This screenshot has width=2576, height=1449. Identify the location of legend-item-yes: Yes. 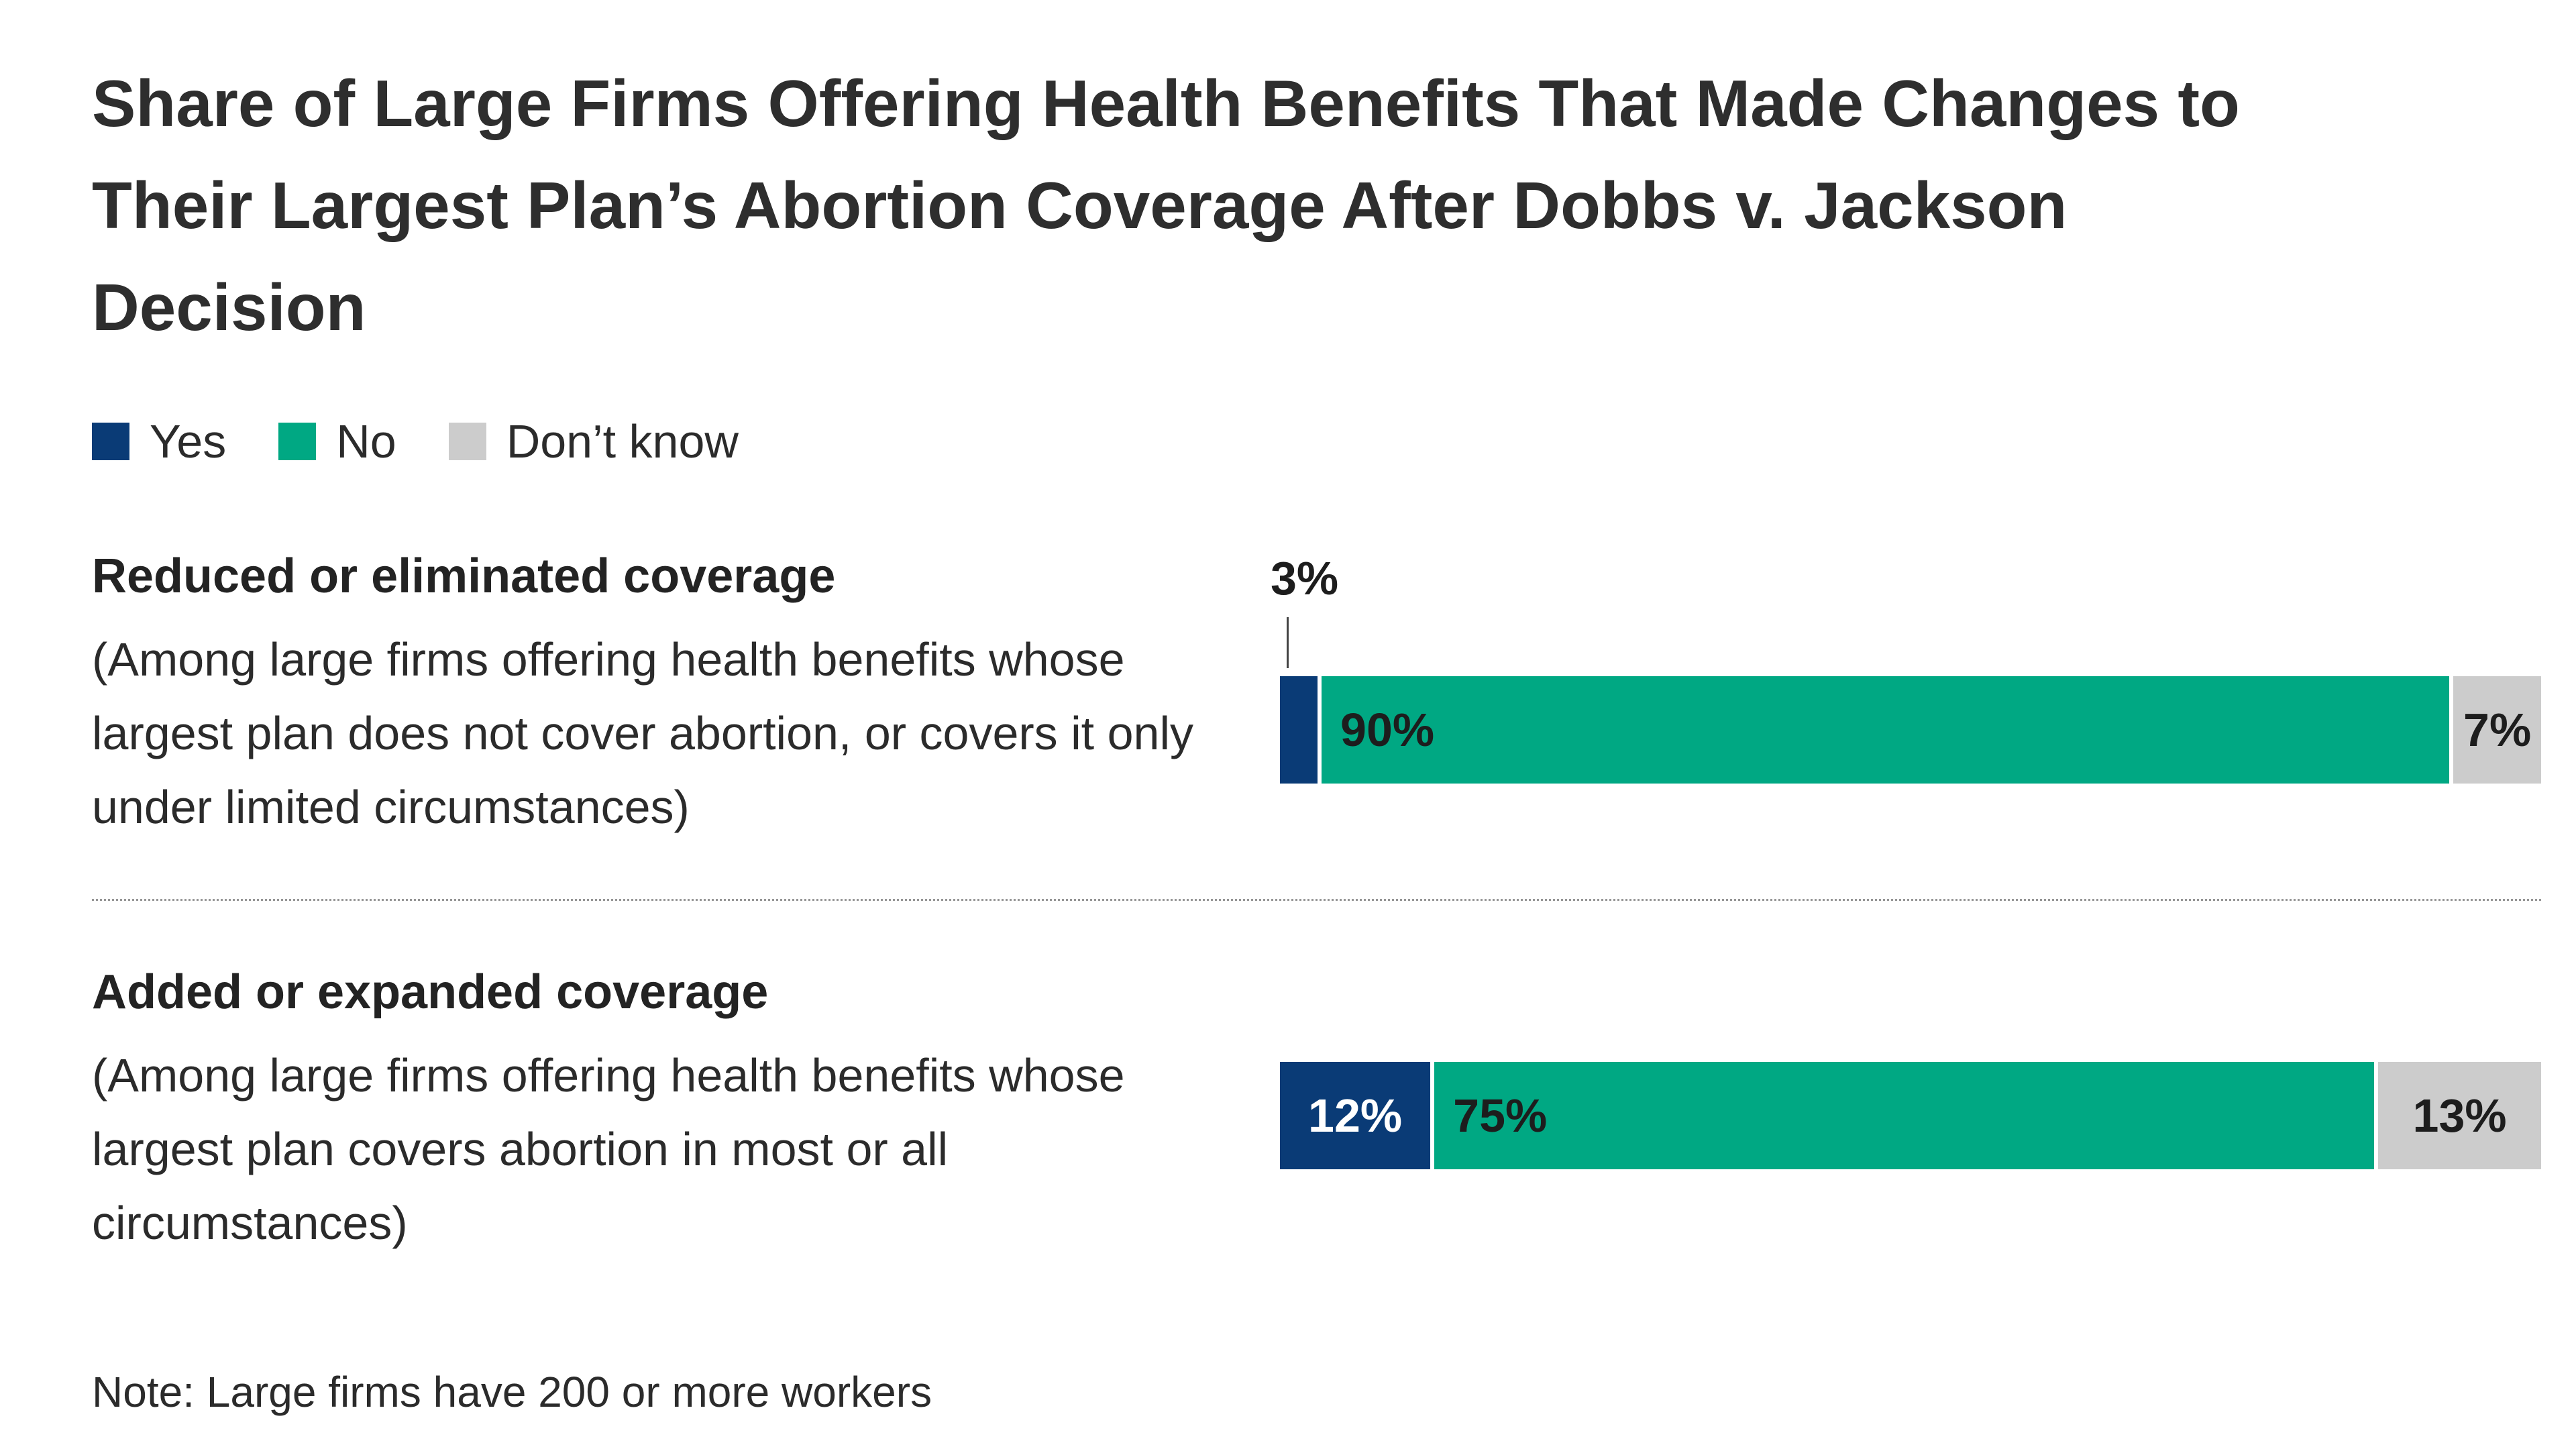
(159, 441).